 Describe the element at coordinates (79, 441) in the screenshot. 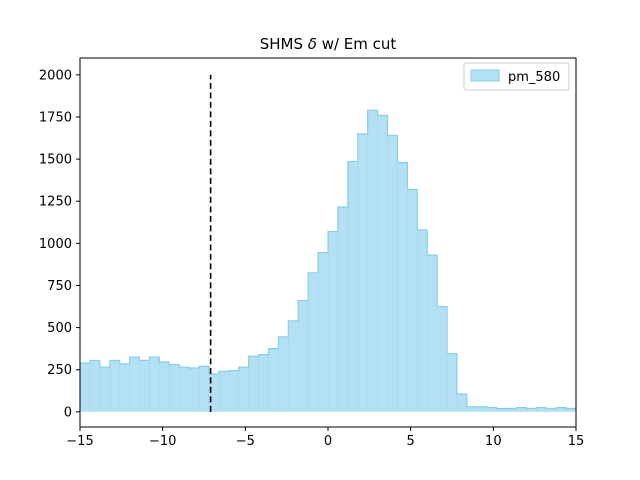

I see `x-tick-label: −15` at that location.